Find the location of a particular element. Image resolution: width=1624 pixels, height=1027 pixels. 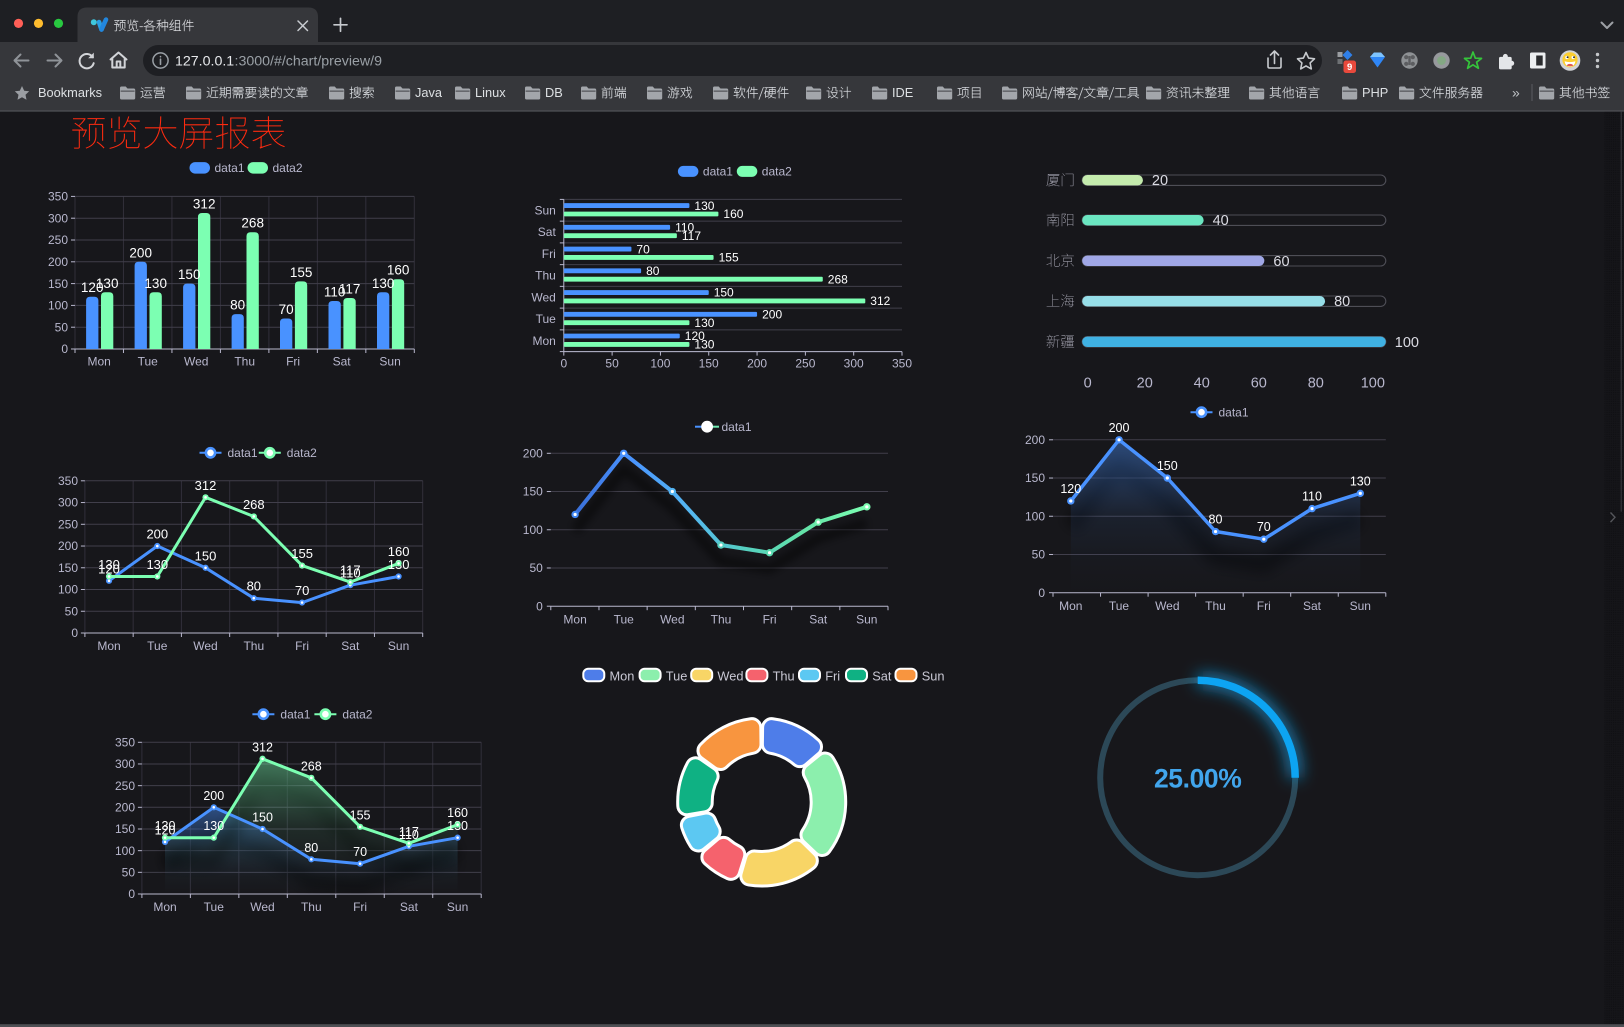

svg-text: IDE is located at coordinates (902, 92).